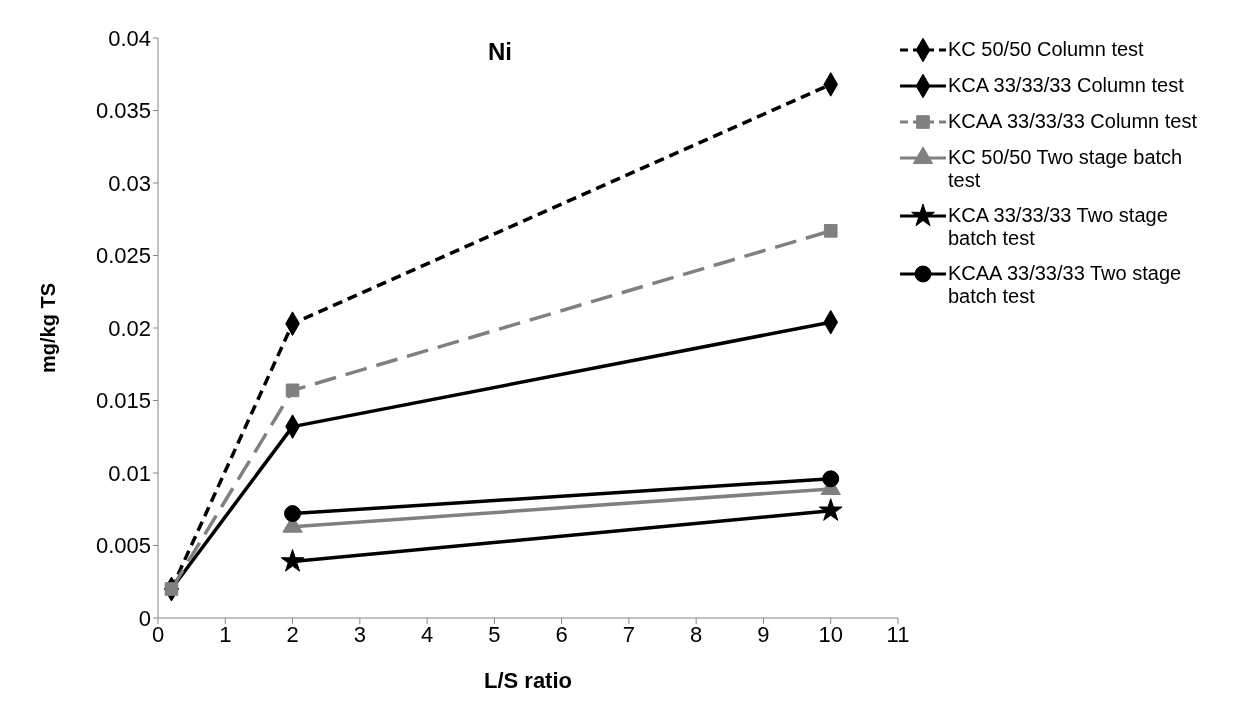  What do you see at coordinates (359, 634) in the screenshot?
I see `x-tick-label: 3` at bounding box center [359, 634].